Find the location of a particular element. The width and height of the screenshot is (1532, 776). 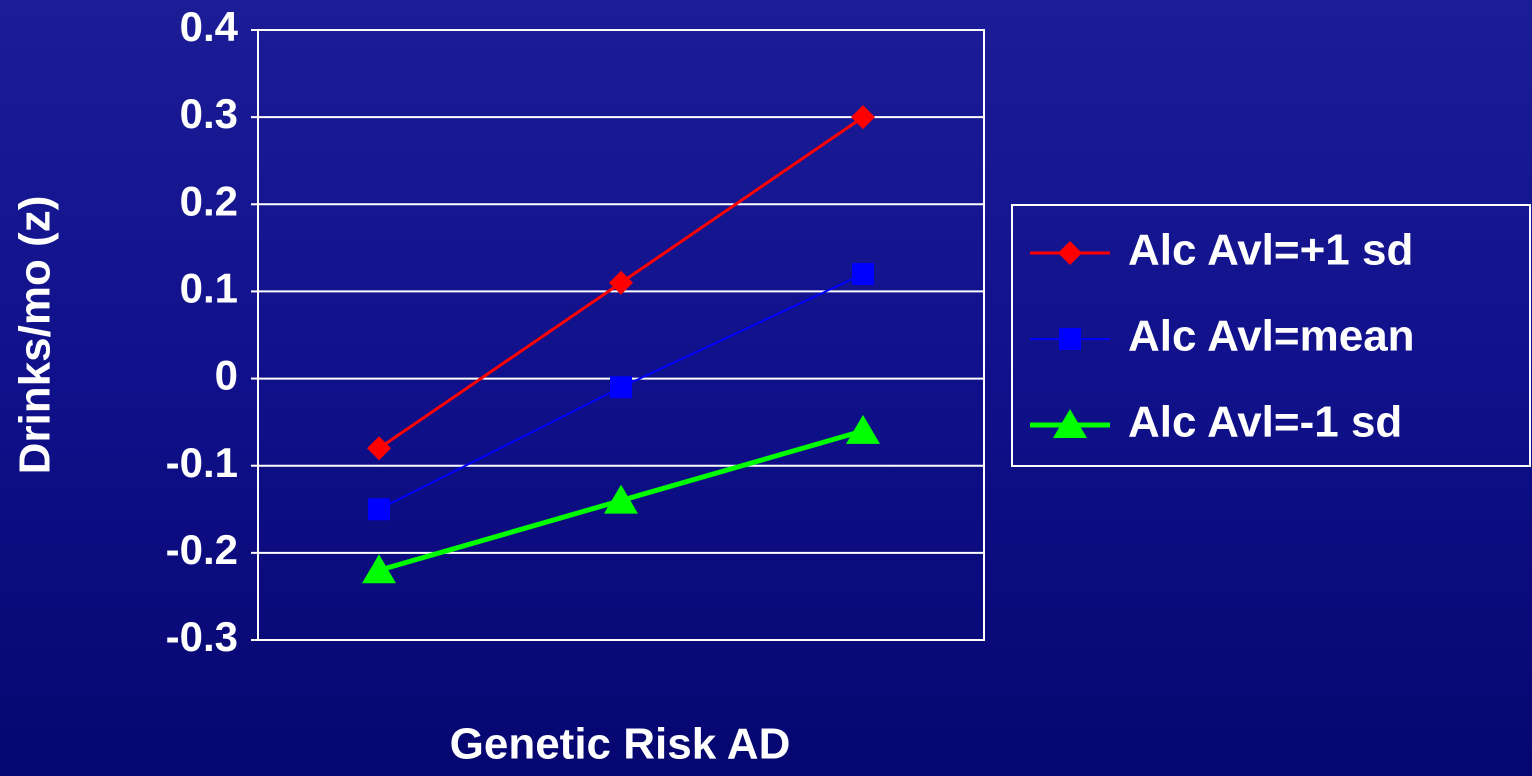

y-tick-label: 0 is located at coordinates (226, 375).